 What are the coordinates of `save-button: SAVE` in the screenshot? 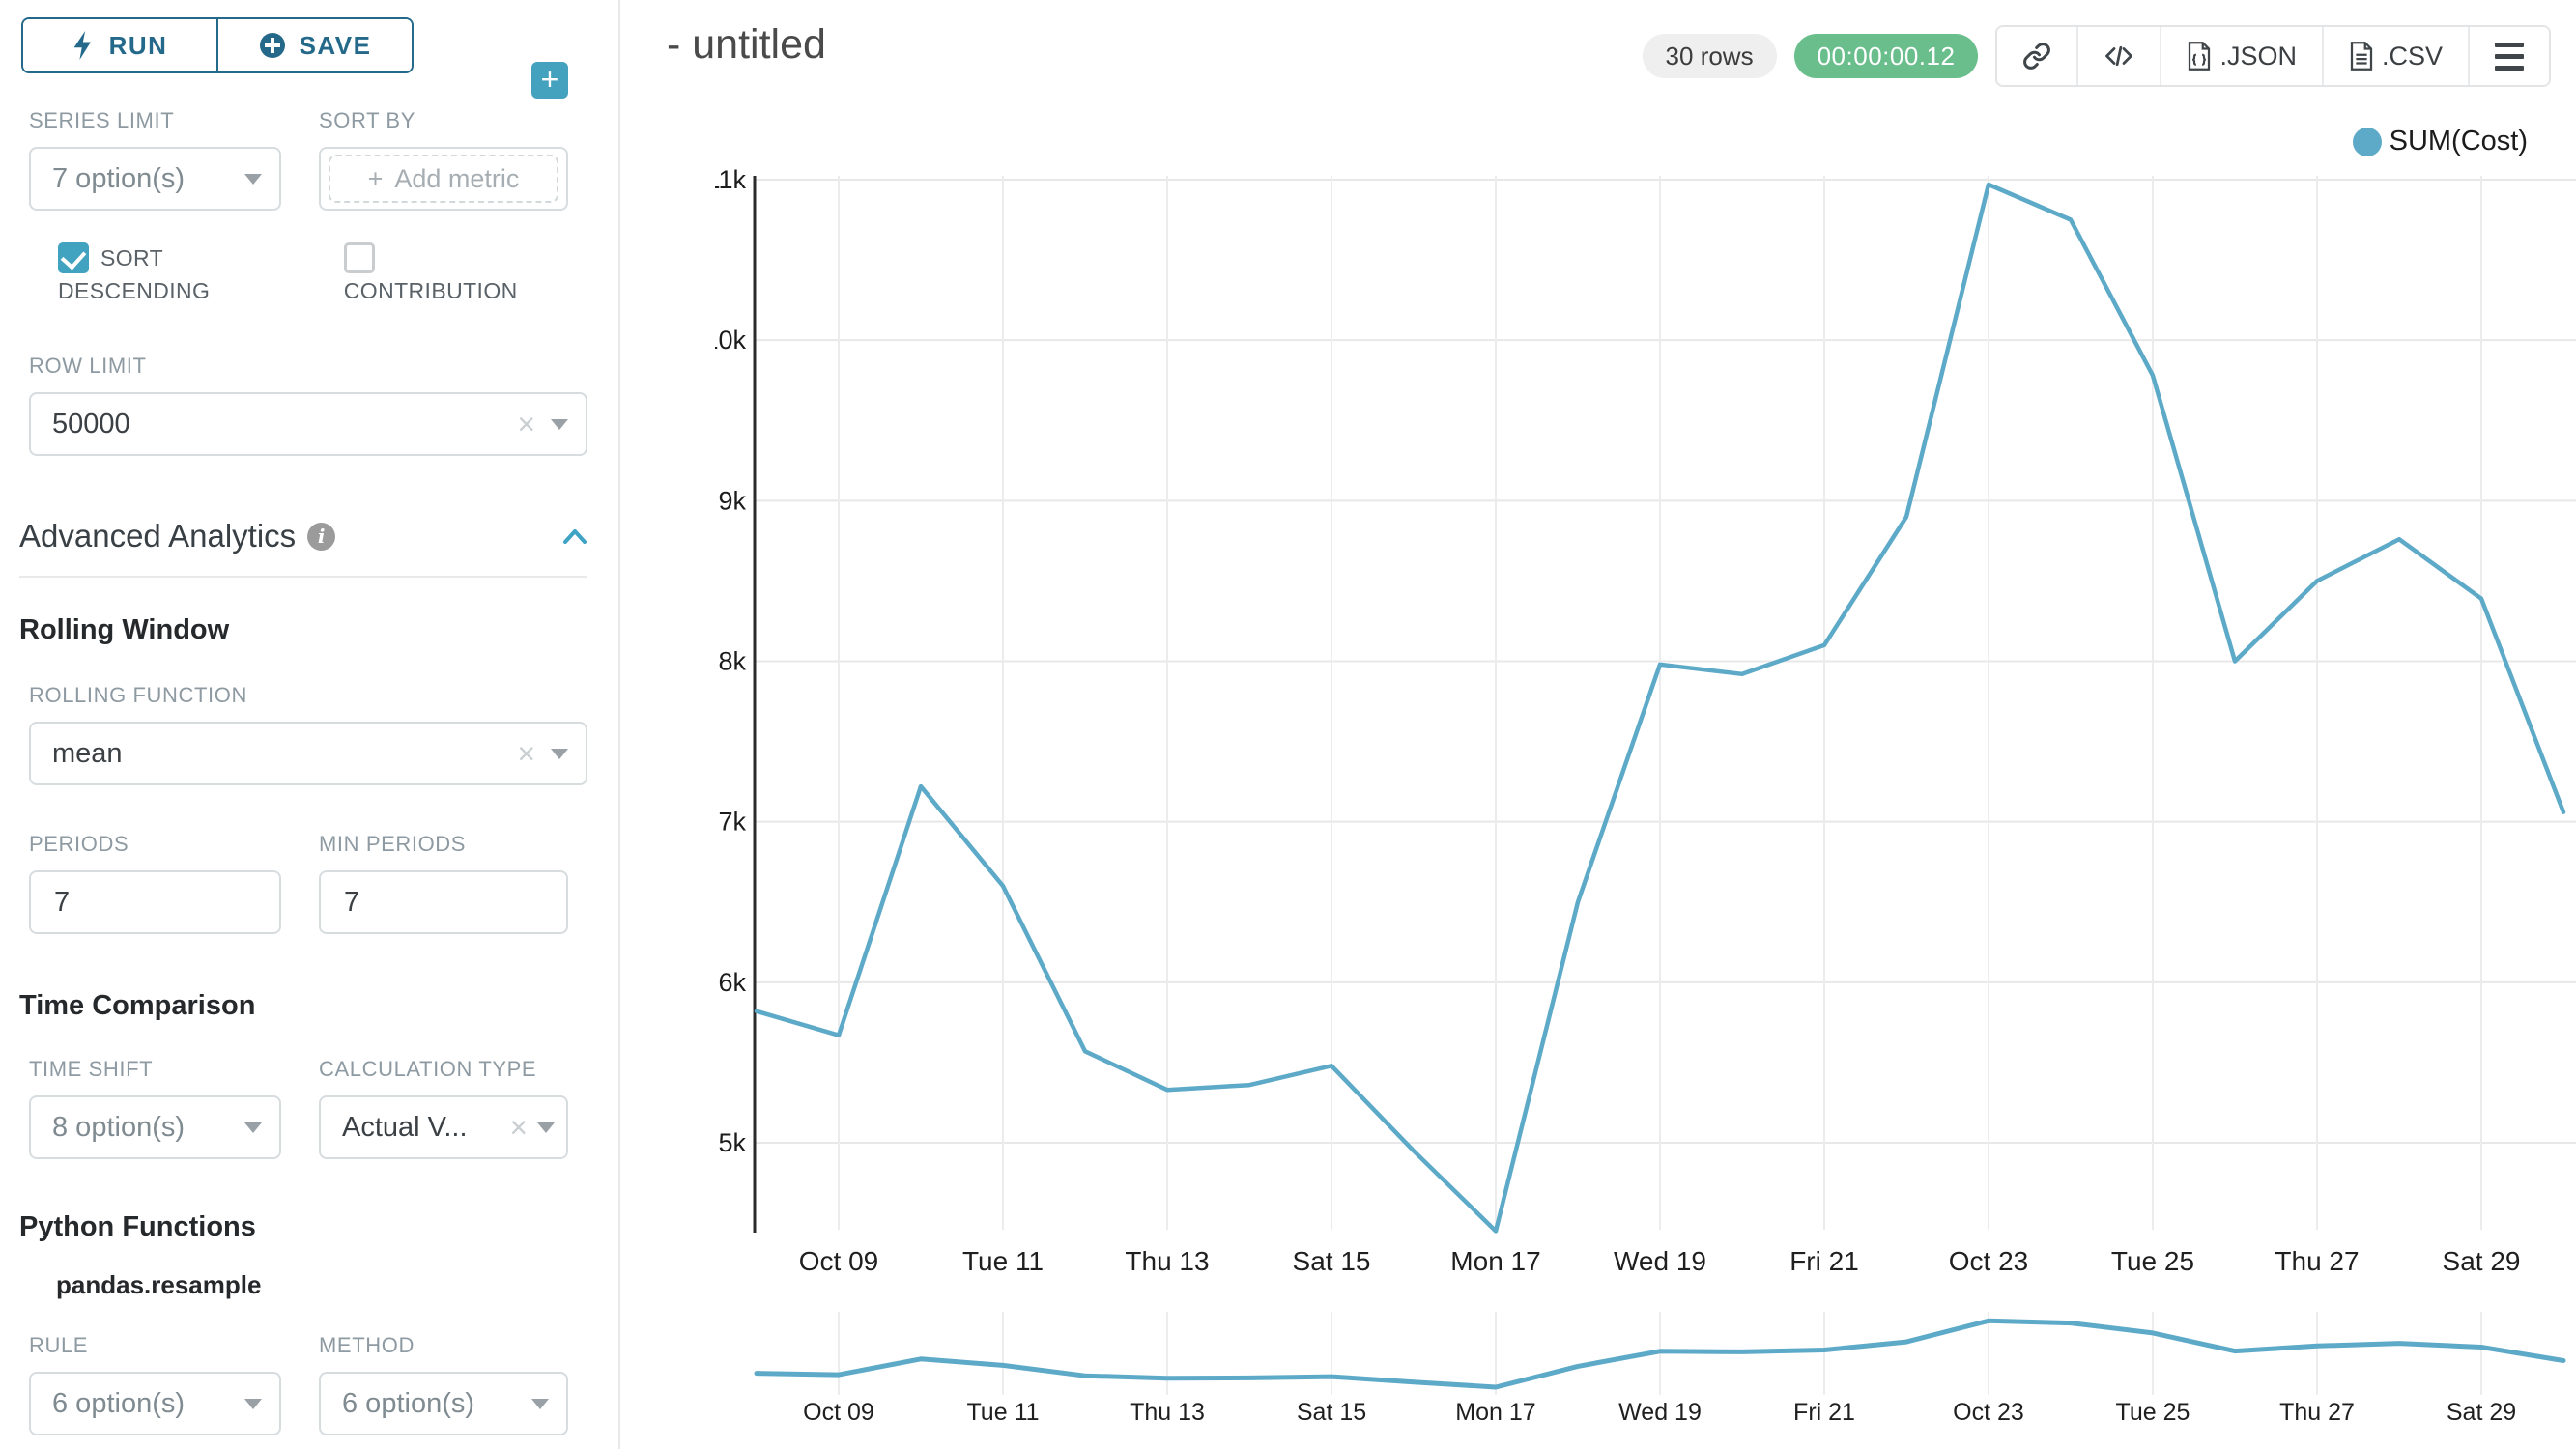 It's located at (314, 45).